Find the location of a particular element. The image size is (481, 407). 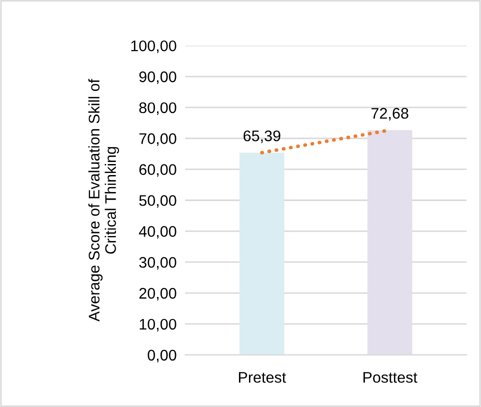

data-label: 65,39 is located at coordinates (262, 137).